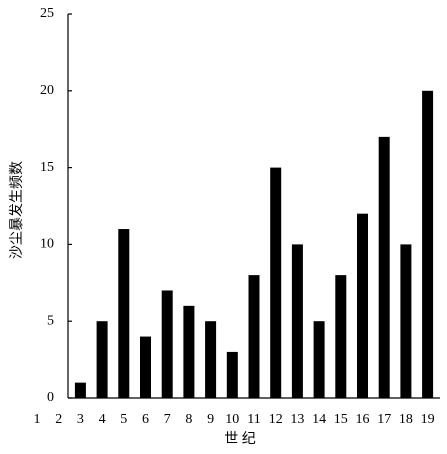 This screenshot has width=447, height=454. Describe the element at coordinates (341, 419) in the screenshot. I see `x-tick-label: 15` at that location.